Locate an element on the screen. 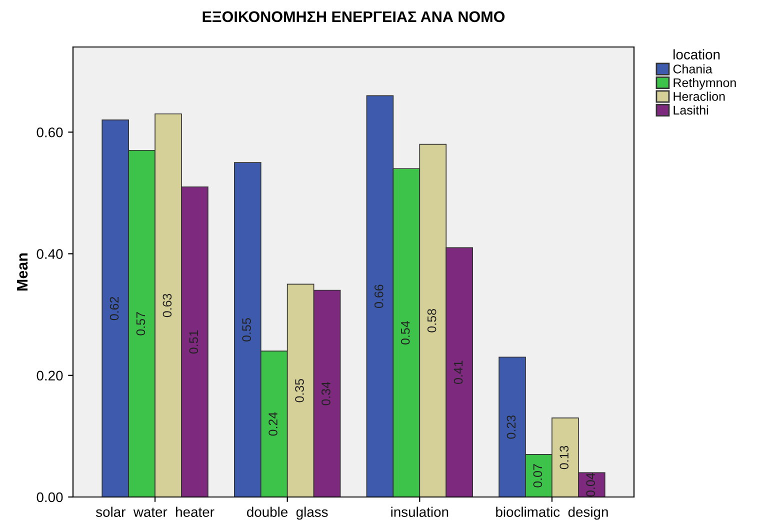  y-tick-label: 0.20 is located at coordinates (49, 375).